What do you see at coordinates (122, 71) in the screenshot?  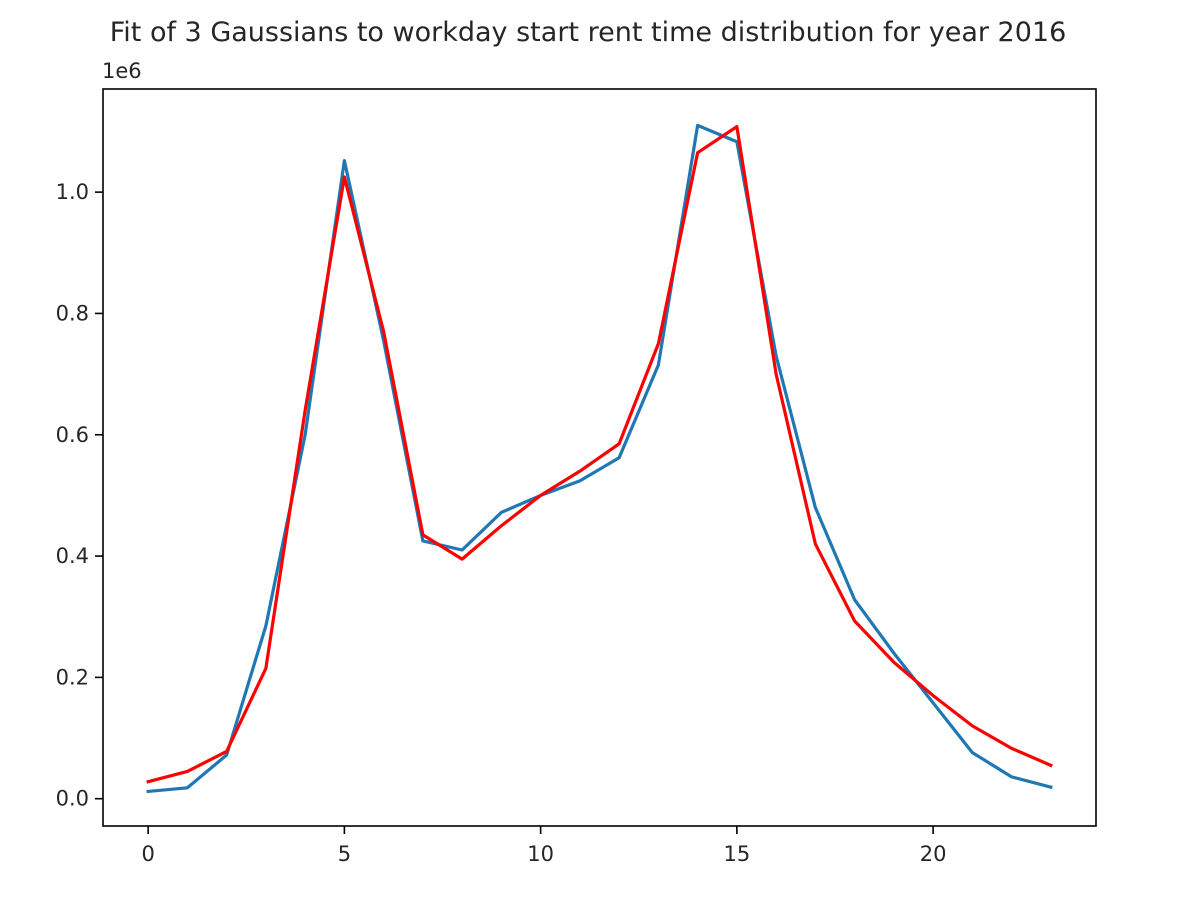 I see `y-offset-label: 1e6` at bounding box center [122, 71].